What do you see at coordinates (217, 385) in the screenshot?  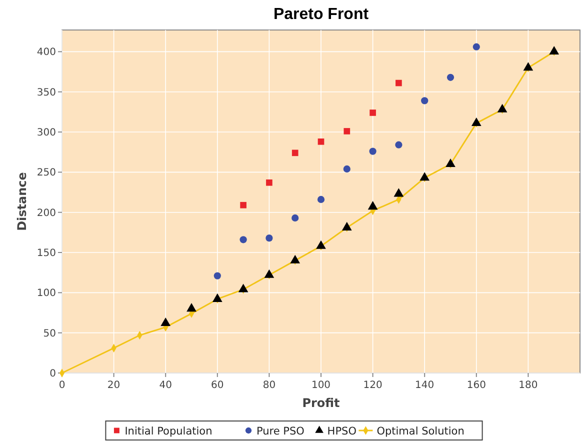 I see `x-tick-label: 60` at bounding box center [217, 385].